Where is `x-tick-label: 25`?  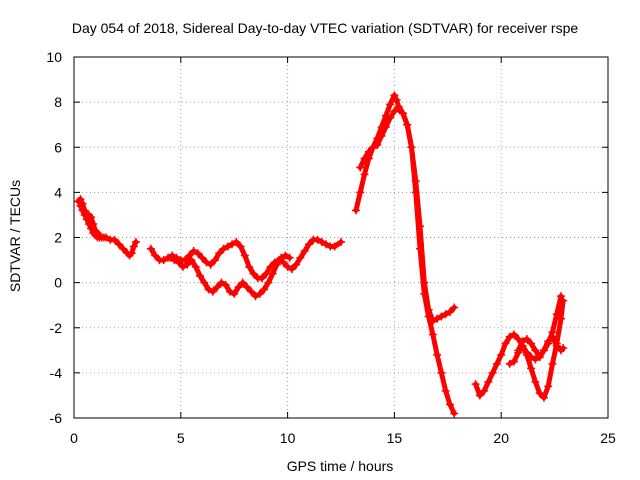
x-tick-label: 25 is located at coordinates (608, 438).